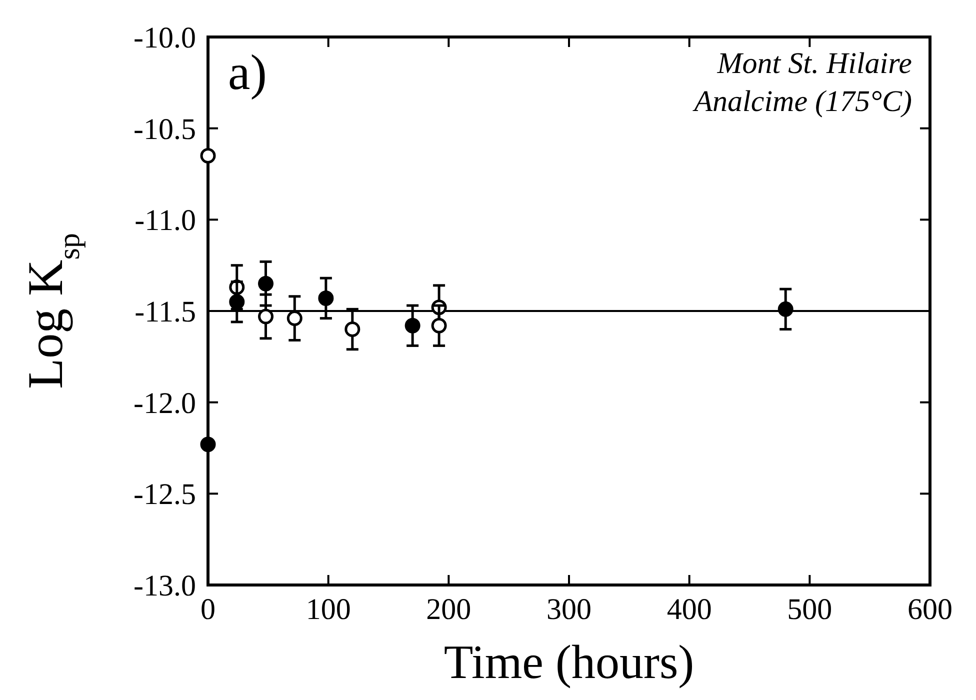 Image resolution: width=976 pixels, height=700 pixels. What do you see at coordinates (328, 609) in the screenshot?
I see `x-tick-label: 100` at bounding box center [328, 609].